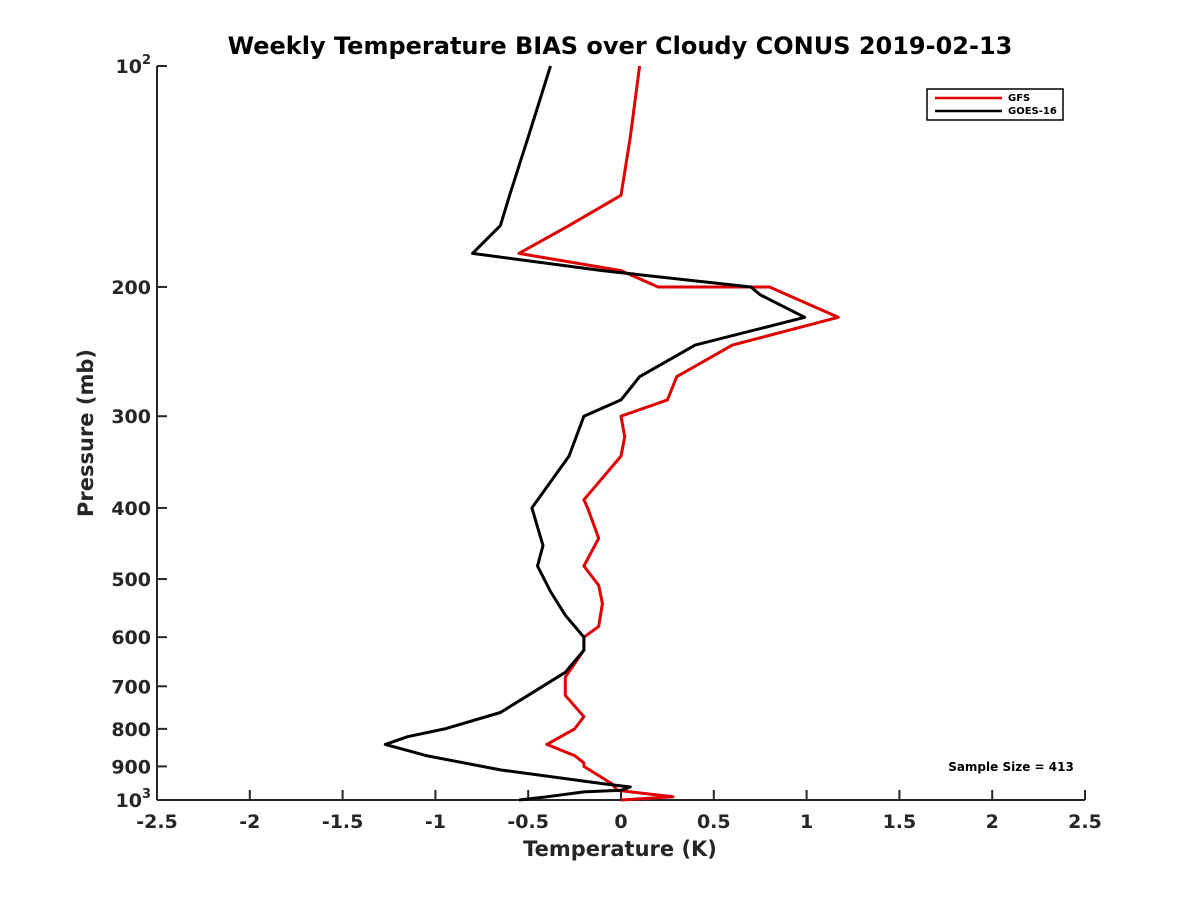 The height and width of the screenshot is (900, 1200). Describe the element at coordinates (131, 580) in the screenshot. I see `y-tick-label: 500` at that location.